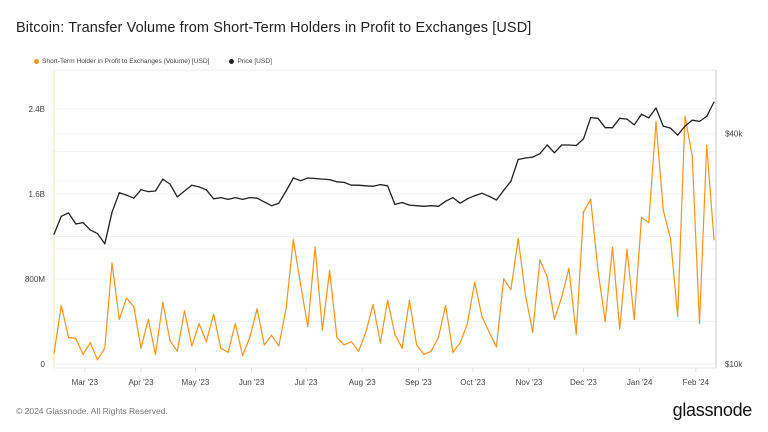  What do you see at coordinates (712, 410) in the screenshot?
I see `glassnode-logo: glassnode` at bounding box center [712, 410].